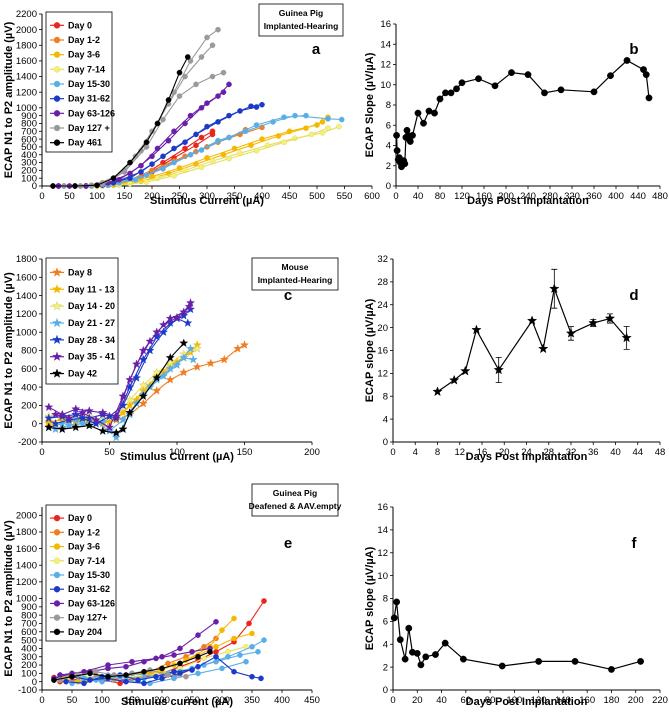 The image size is (669, 714). Describe the element at coordinates (82, 374) in the screenshot. I see `legend-label: Day 42` at that location.